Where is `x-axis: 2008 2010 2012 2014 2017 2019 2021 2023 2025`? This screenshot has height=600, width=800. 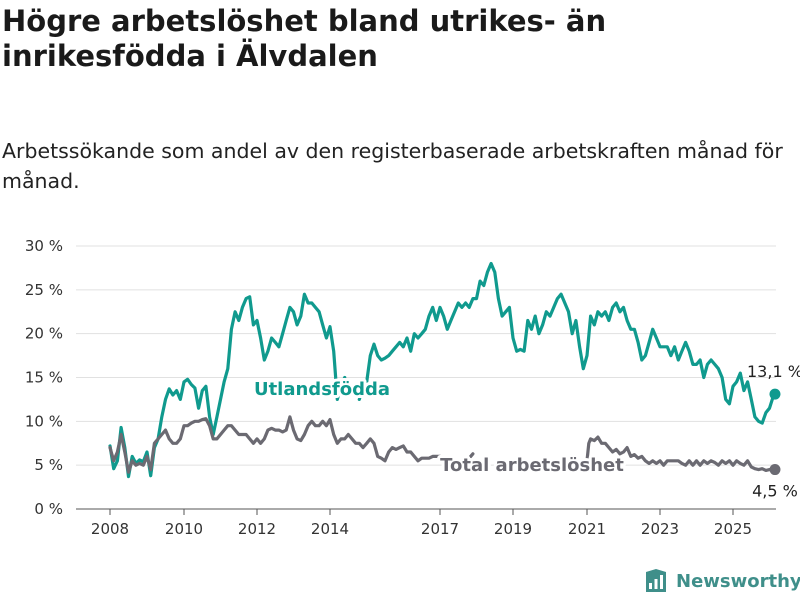 x-axis: 2008 2010 2012 2014 2017 2019 2021 2023 2025 is located at coordinates (426, 523).